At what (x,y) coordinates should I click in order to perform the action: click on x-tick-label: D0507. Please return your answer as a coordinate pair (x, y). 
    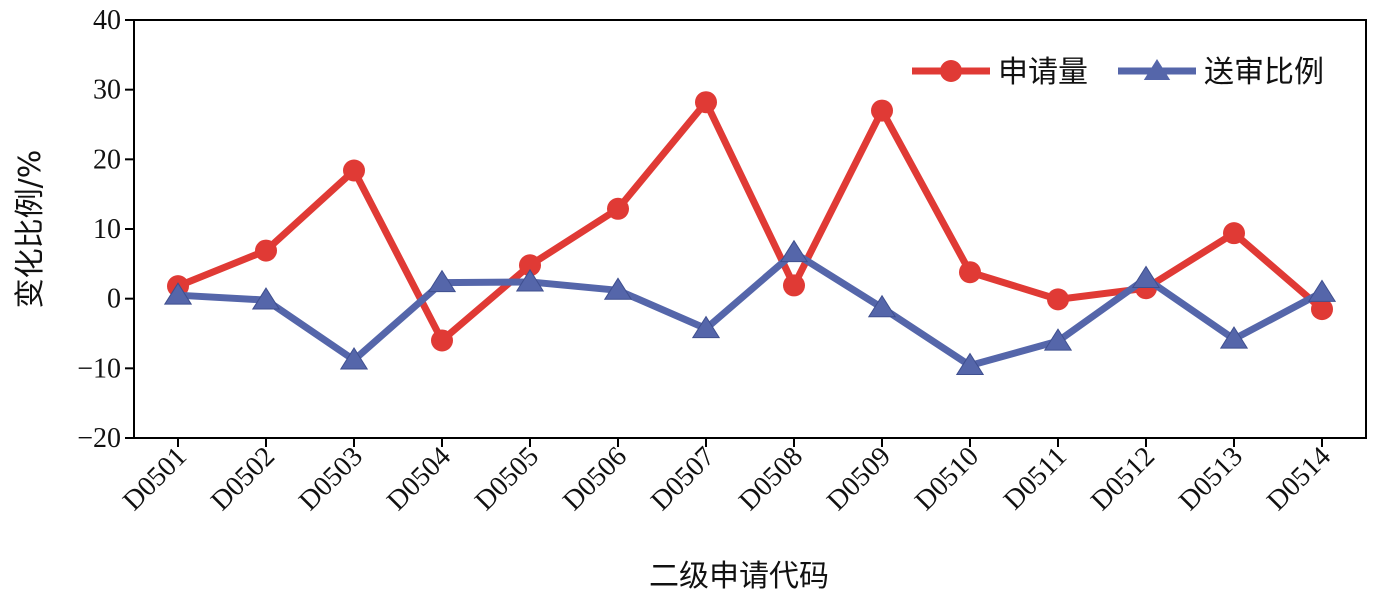
    Looking at the image, I should click on (683, 479).